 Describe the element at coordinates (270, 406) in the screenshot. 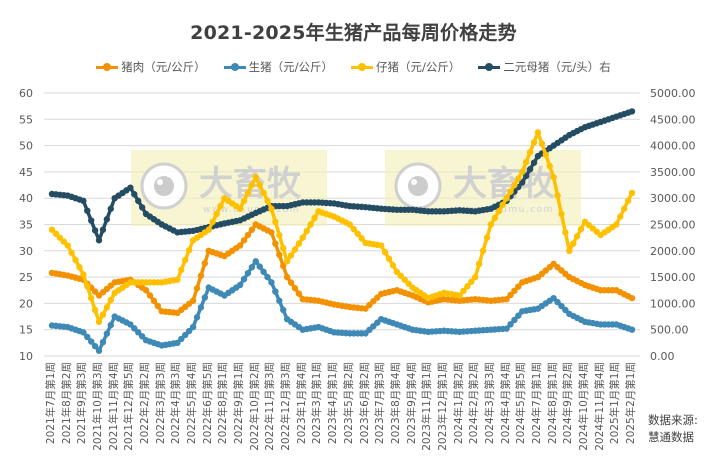

I see `x-tick-label: 2022年11月第3周` at that location.